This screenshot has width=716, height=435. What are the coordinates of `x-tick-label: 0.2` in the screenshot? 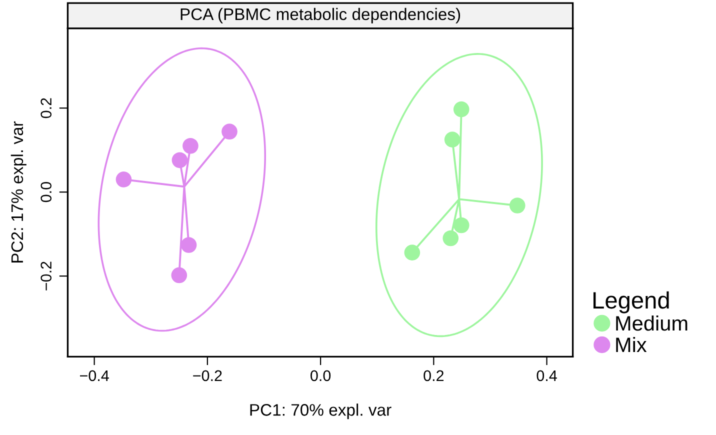 It's located at (434, 376).